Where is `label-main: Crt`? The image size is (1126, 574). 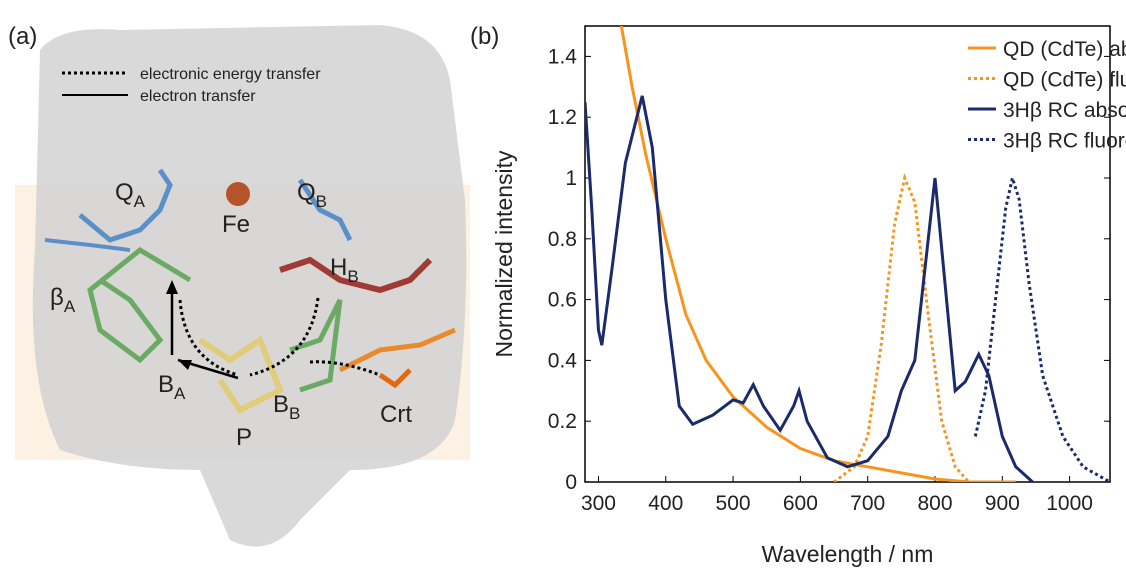
label-main: Crt is located at coordinates (396, 414).